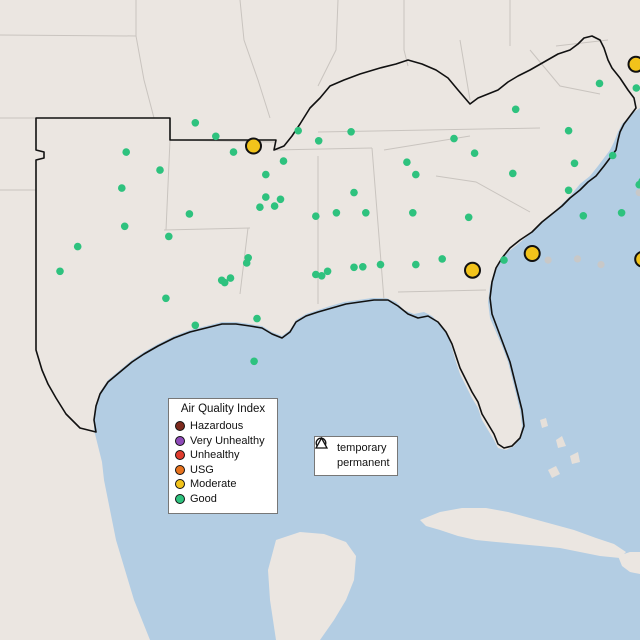 This screenshot has width=640, height=640. What do you see at coordinates (362, 448) in the screenshot?
I see `legend-label: temporary` at bounding box center [362, 448].